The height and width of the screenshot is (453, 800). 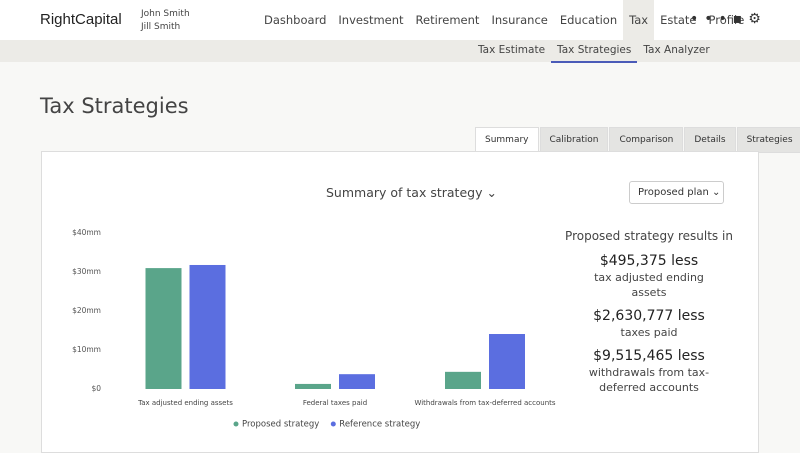 I want to click on nav-item: Estate, so click(x=678, y=20).